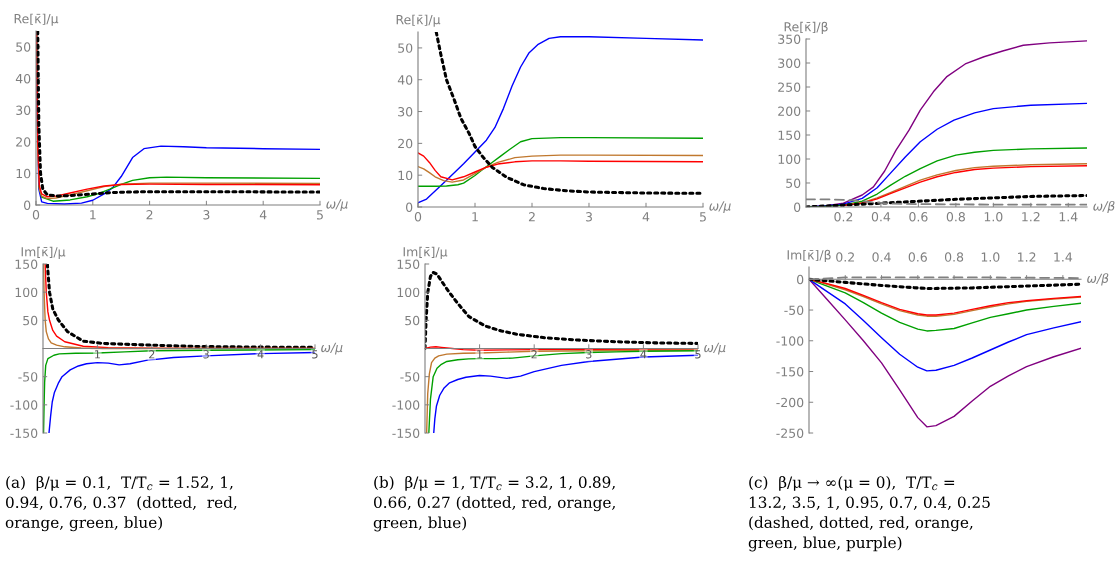 The width and height of the screenshot is (1118, 583). I want to click on y-tick-label: 200, so click(789, 111).